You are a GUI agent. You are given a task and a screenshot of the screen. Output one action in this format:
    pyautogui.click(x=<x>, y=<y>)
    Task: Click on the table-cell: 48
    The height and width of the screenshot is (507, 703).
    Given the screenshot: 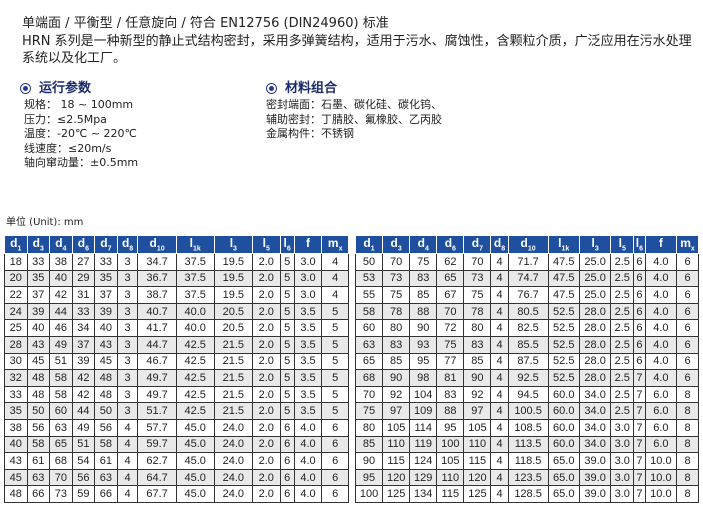 What is the action you would take?
    pyautogui.click(x=38, y=394)
    